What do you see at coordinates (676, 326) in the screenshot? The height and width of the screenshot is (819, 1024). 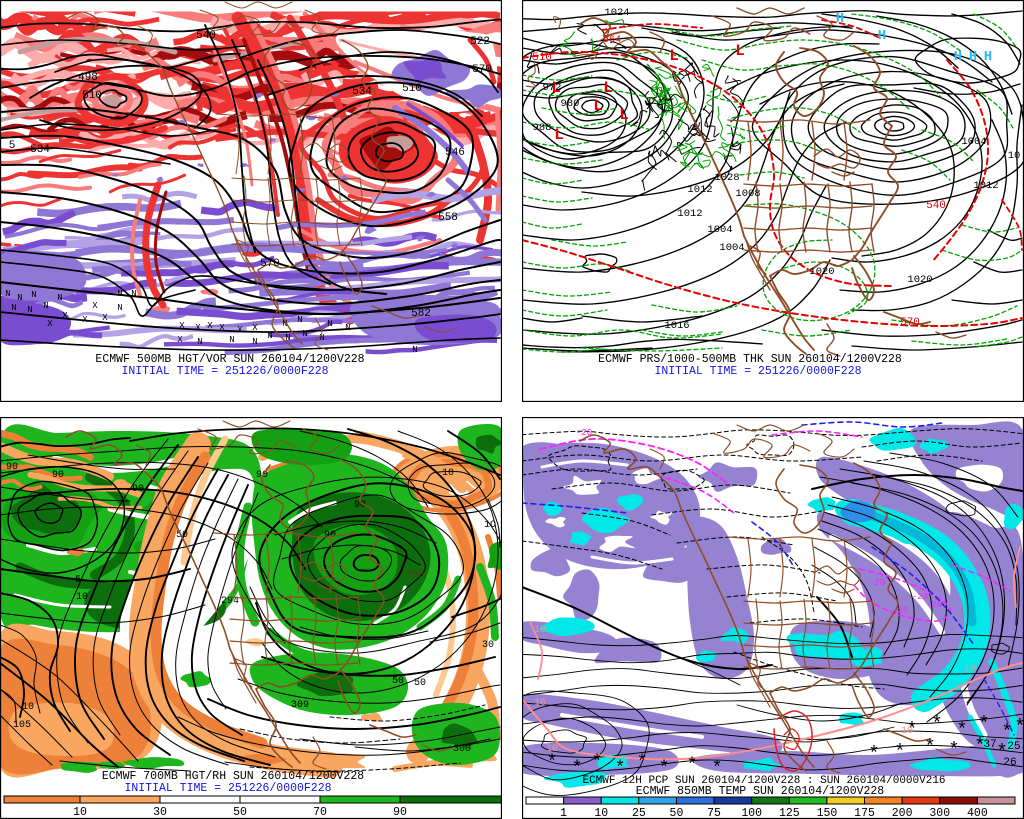 I see `svg-text: 1016` at bounding box center [676, 326].